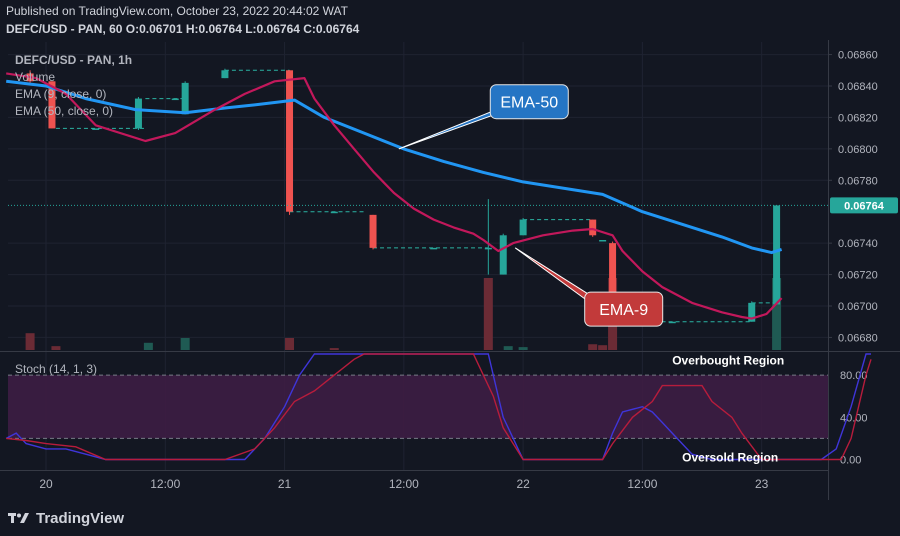  What do you see at coordinates (858, 87) in the screenshot?
I see `price-tick-label: 0.06840` at bounding box center [858, 87].